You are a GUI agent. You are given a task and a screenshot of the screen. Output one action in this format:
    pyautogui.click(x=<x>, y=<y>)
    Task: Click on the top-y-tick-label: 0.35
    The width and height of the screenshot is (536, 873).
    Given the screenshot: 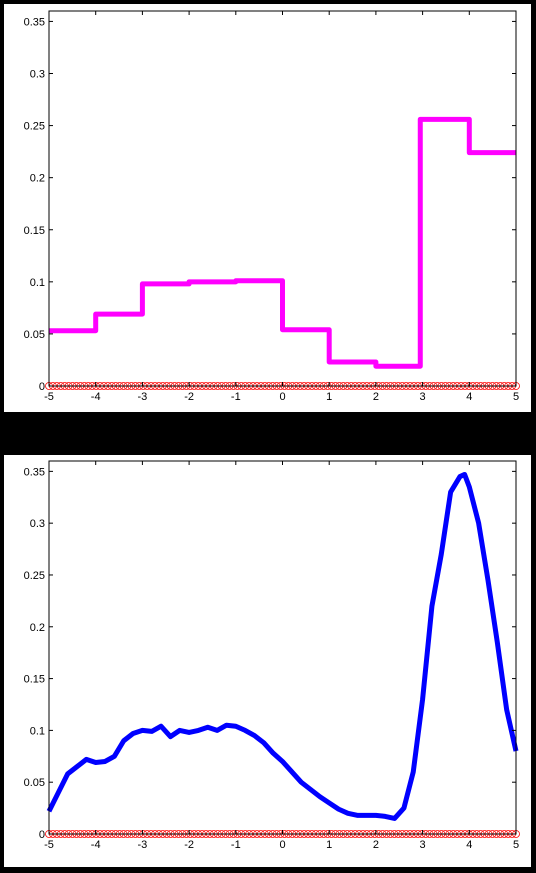 What is the action you would take?
    pyautogui.click(x=34, y=22)
    